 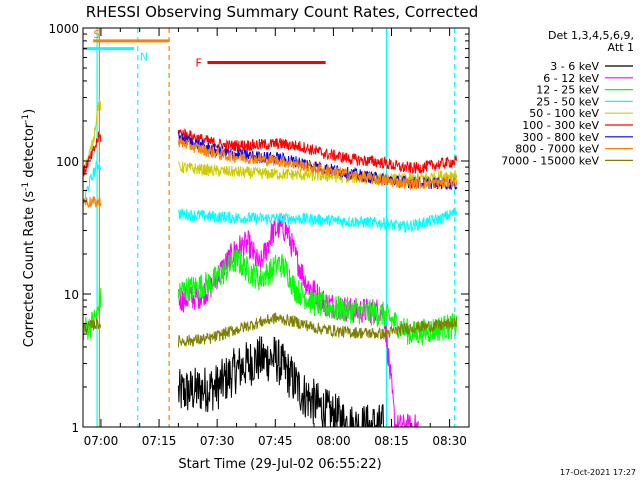 What do you see at coordinates (29, 152) in the screenshot?
I see `y-axis-label-part2: detector` at bounding box center [29, 152].